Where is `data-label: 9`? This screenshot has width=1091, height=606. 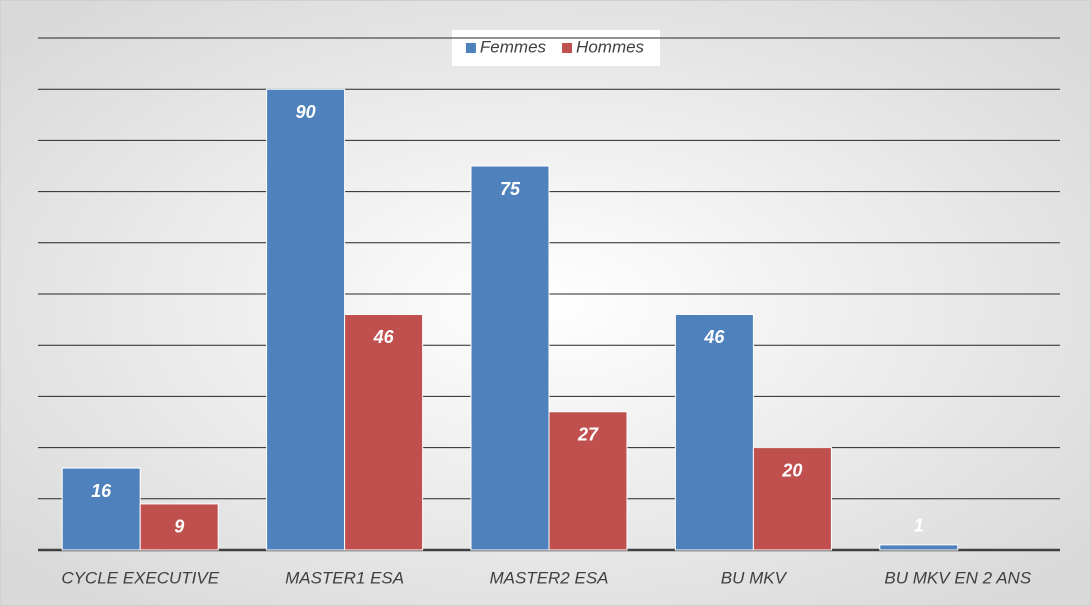
data-label: 9 is located at coordinates (179, 527).